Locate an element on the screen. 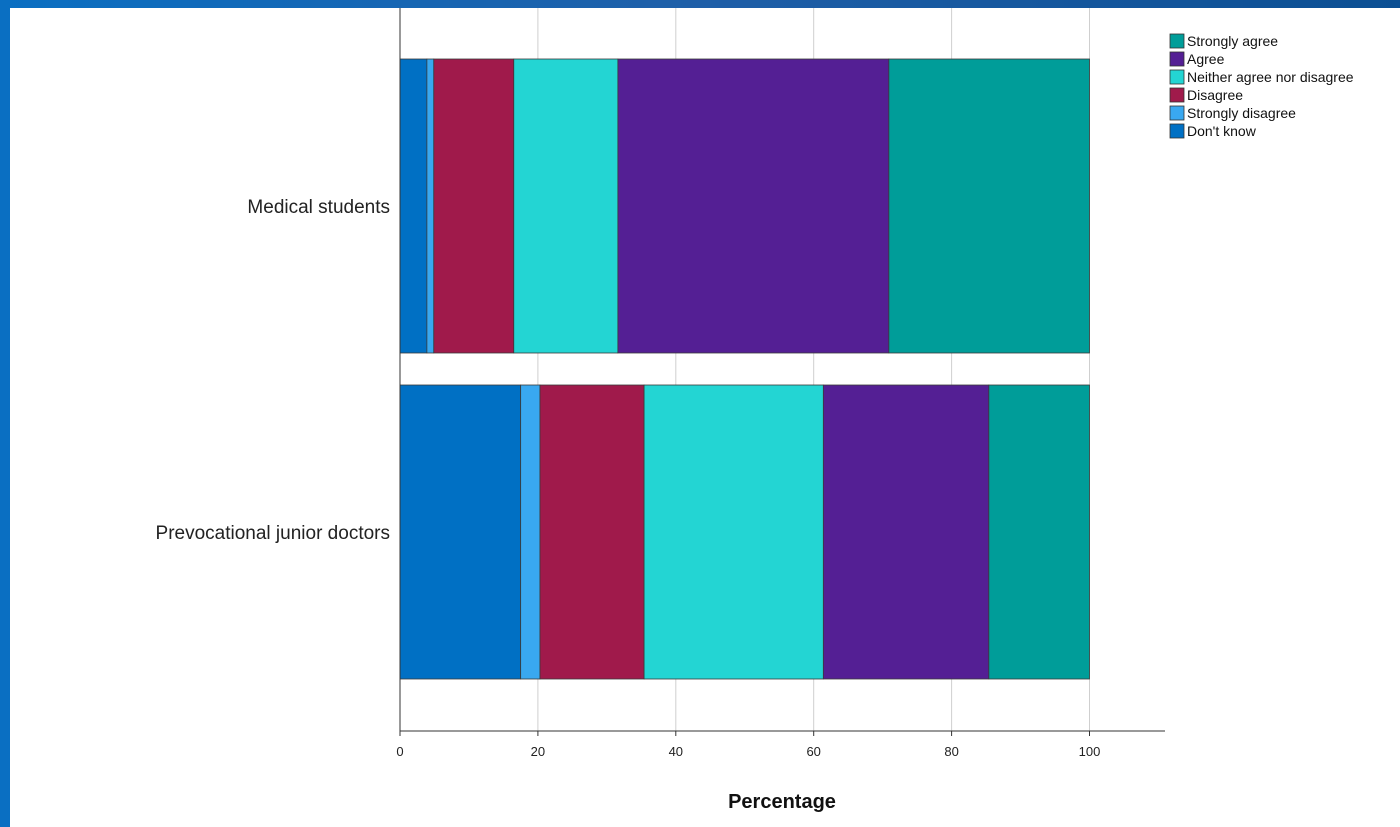 The width and height of the screenshot is (1400, 827). legend-label: Strongly disagree is located at coordinates (1241, 113).